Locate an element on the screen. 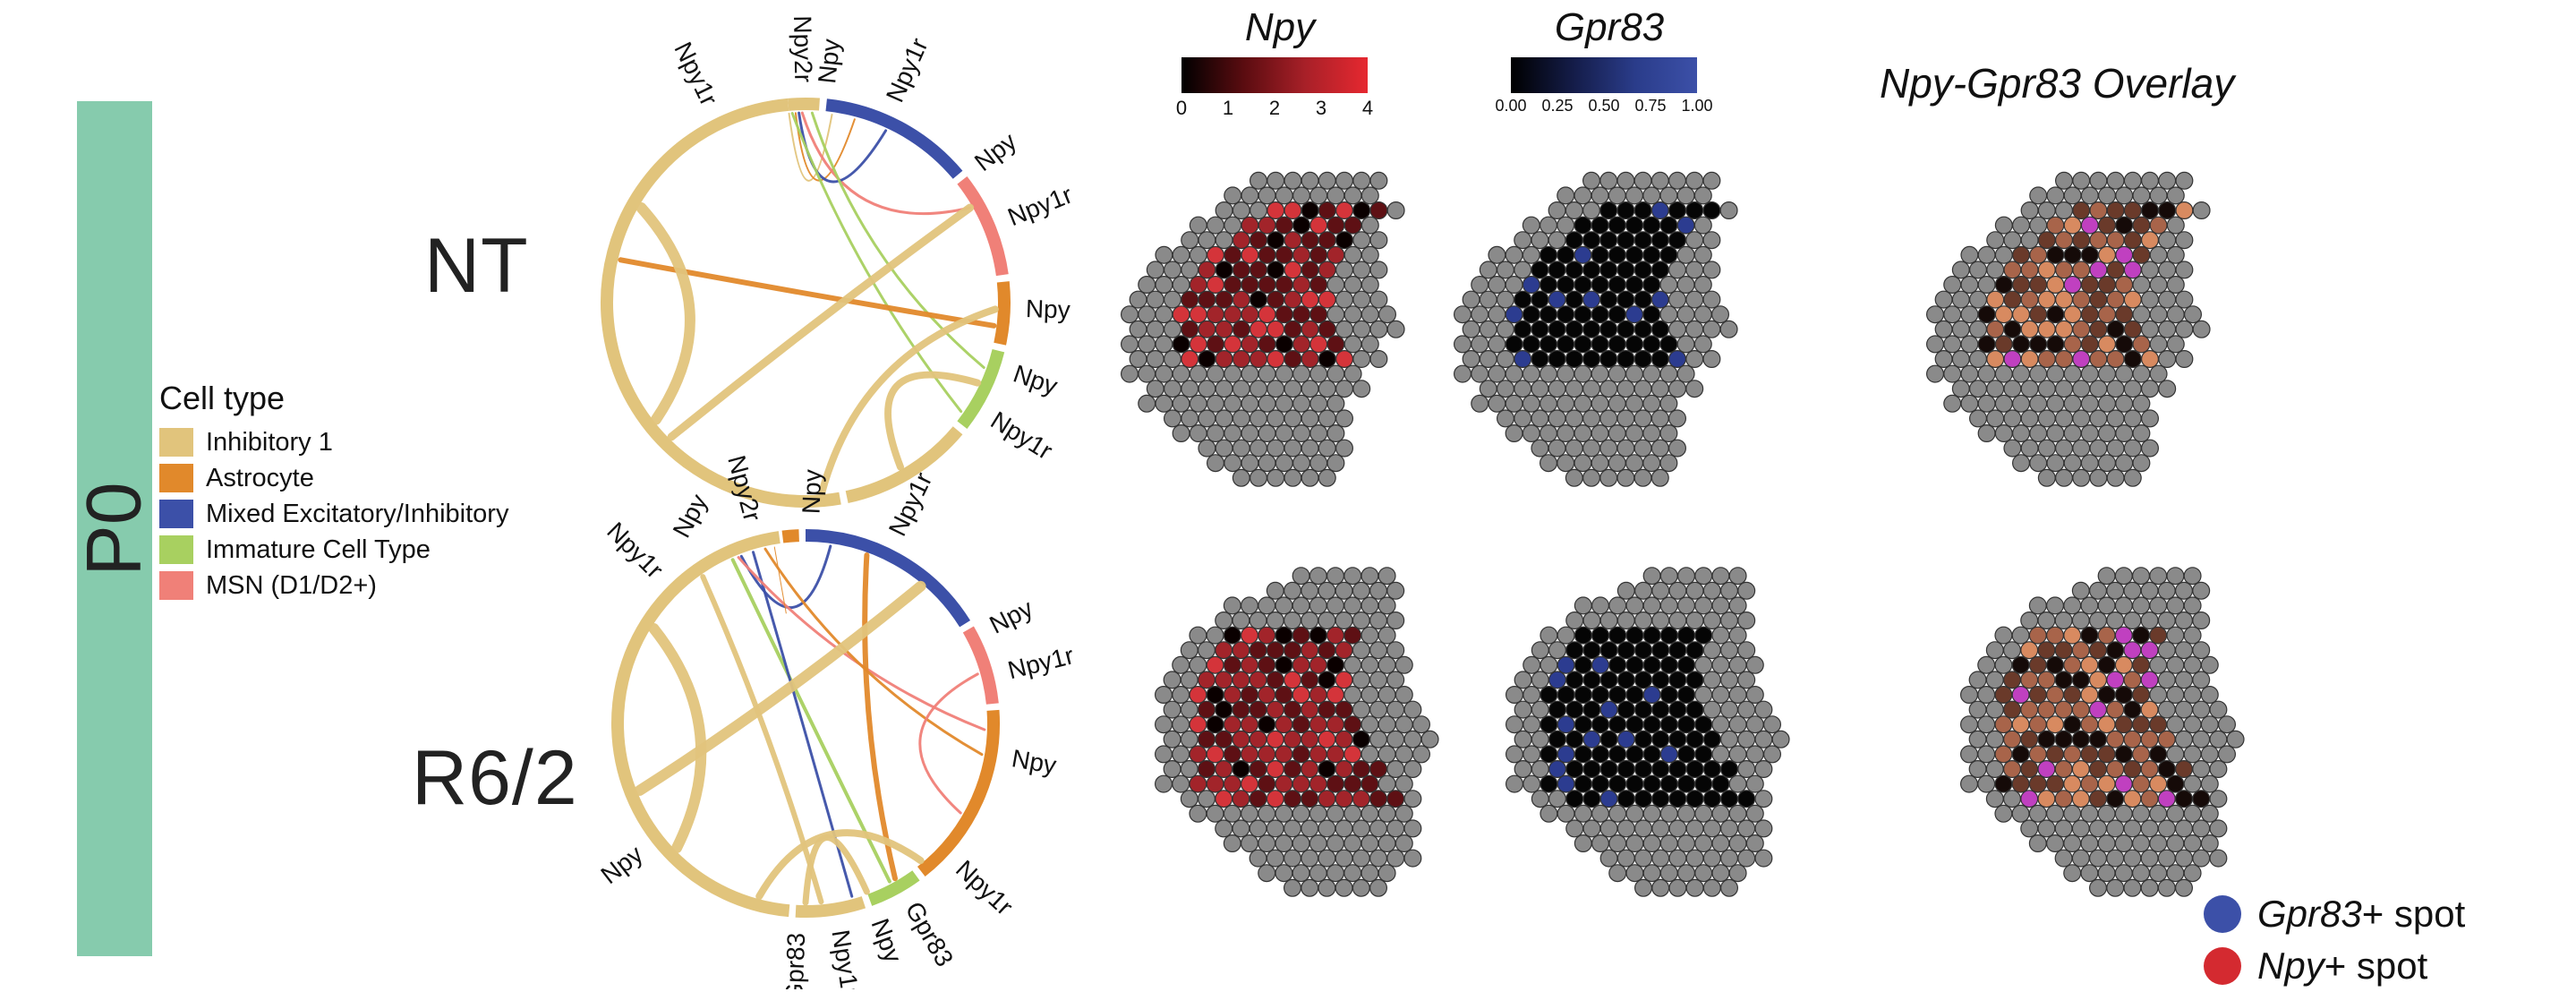  chord-link is located at coordinates (897, 240).